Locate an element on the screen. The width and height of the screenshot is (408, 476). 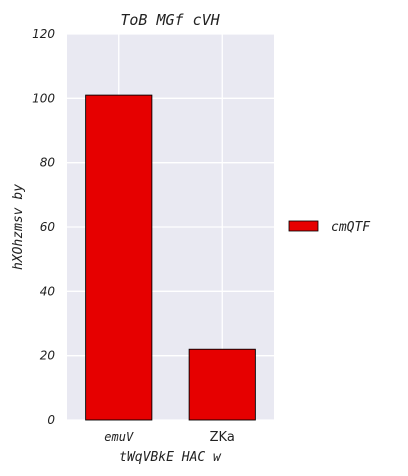
x-axis-ticks: emuV ZKa is located at coordinates (169, 437).